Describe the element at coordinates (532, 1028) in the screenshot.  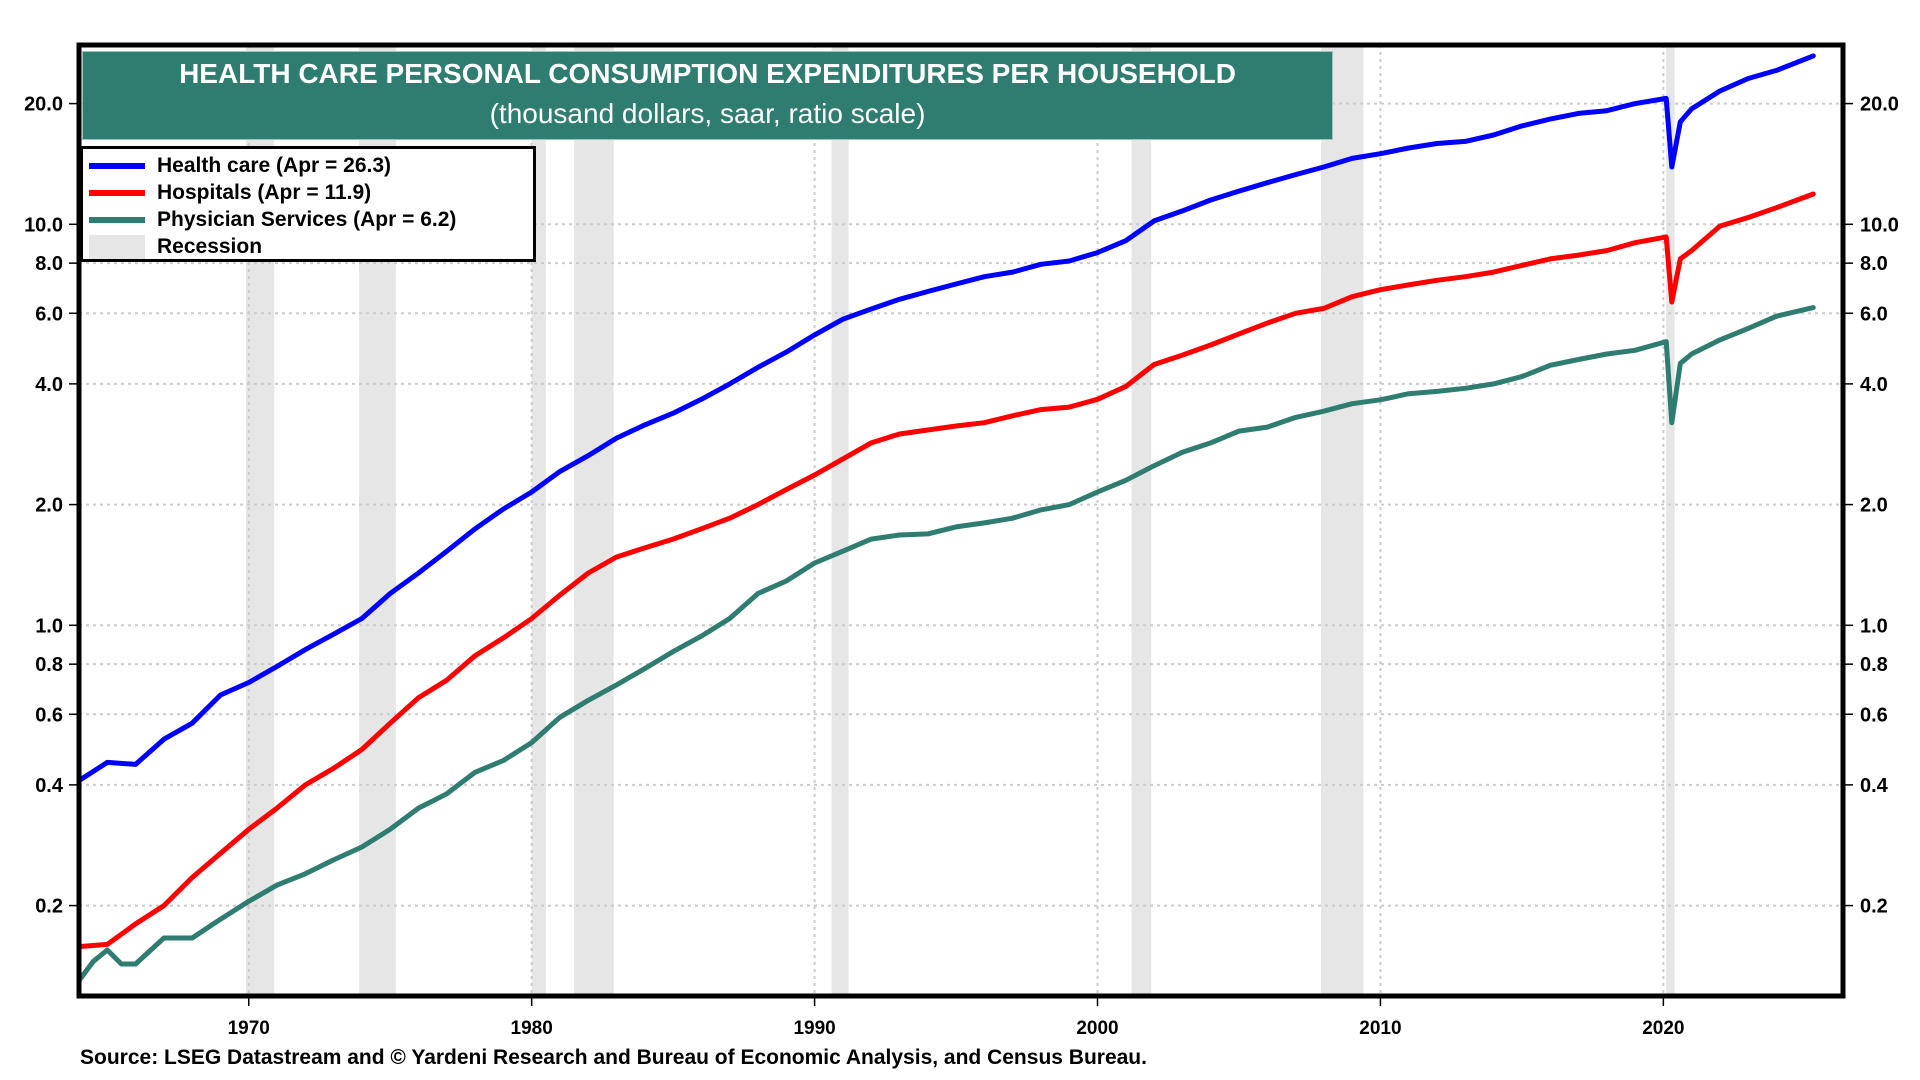
I see `x-tick-label: 1980` at that location.